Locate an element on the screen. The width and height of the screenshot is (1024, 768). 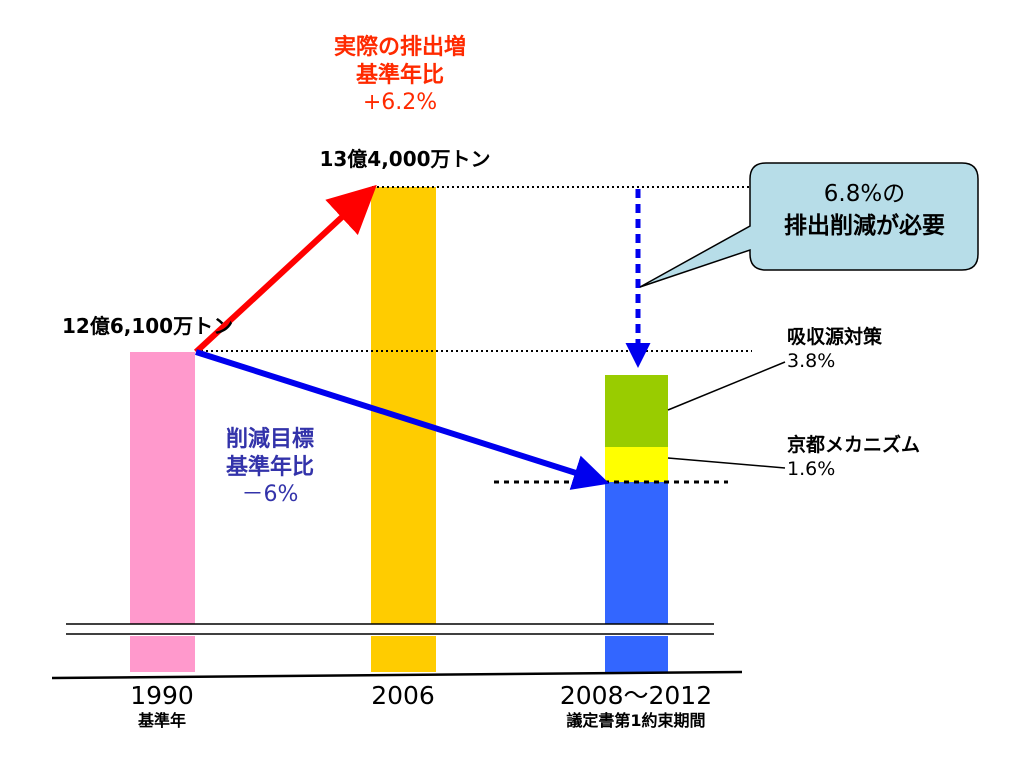
callout-line-2: 排出削減が必要 is located at coordinates (864, 226).